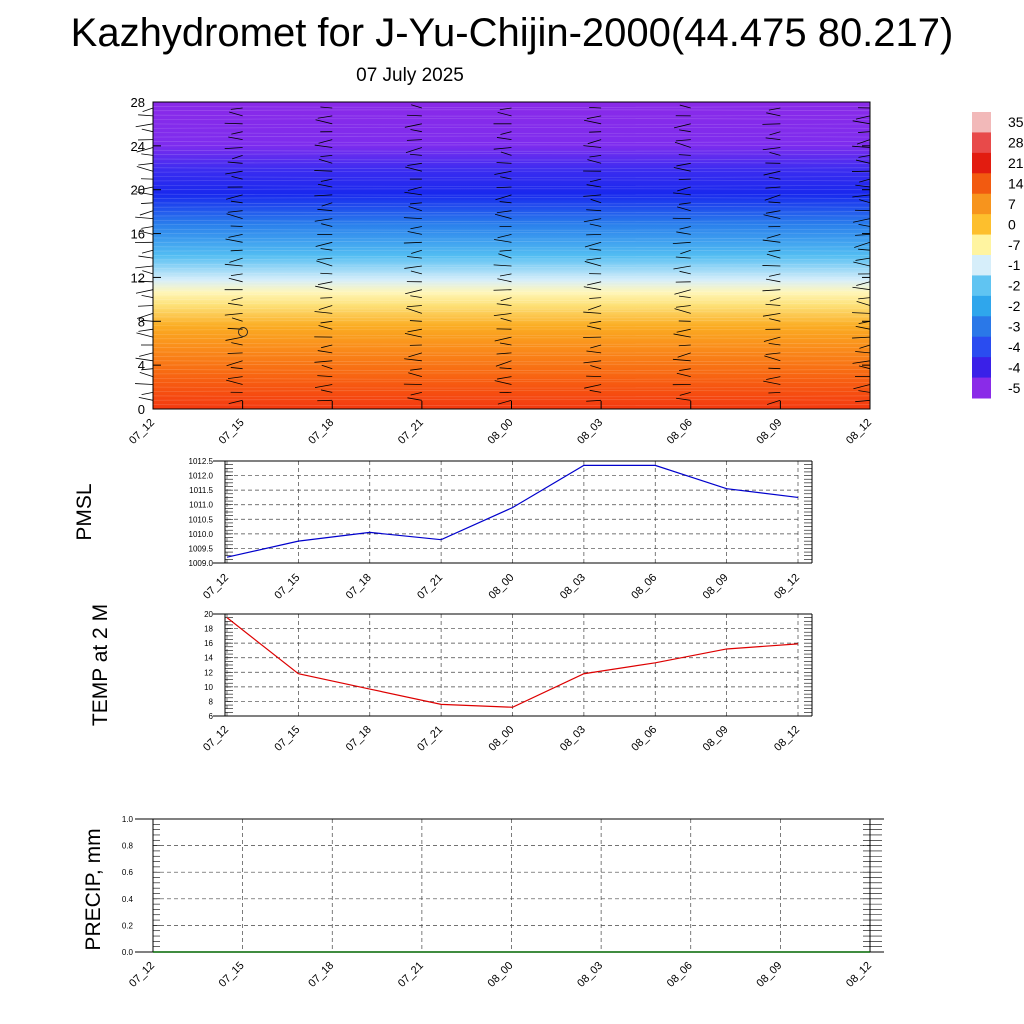  What do you see at coordinates (141, 409) in the screenshot?
I see `y-tick-label: 0` at bounding box center [141, 409].